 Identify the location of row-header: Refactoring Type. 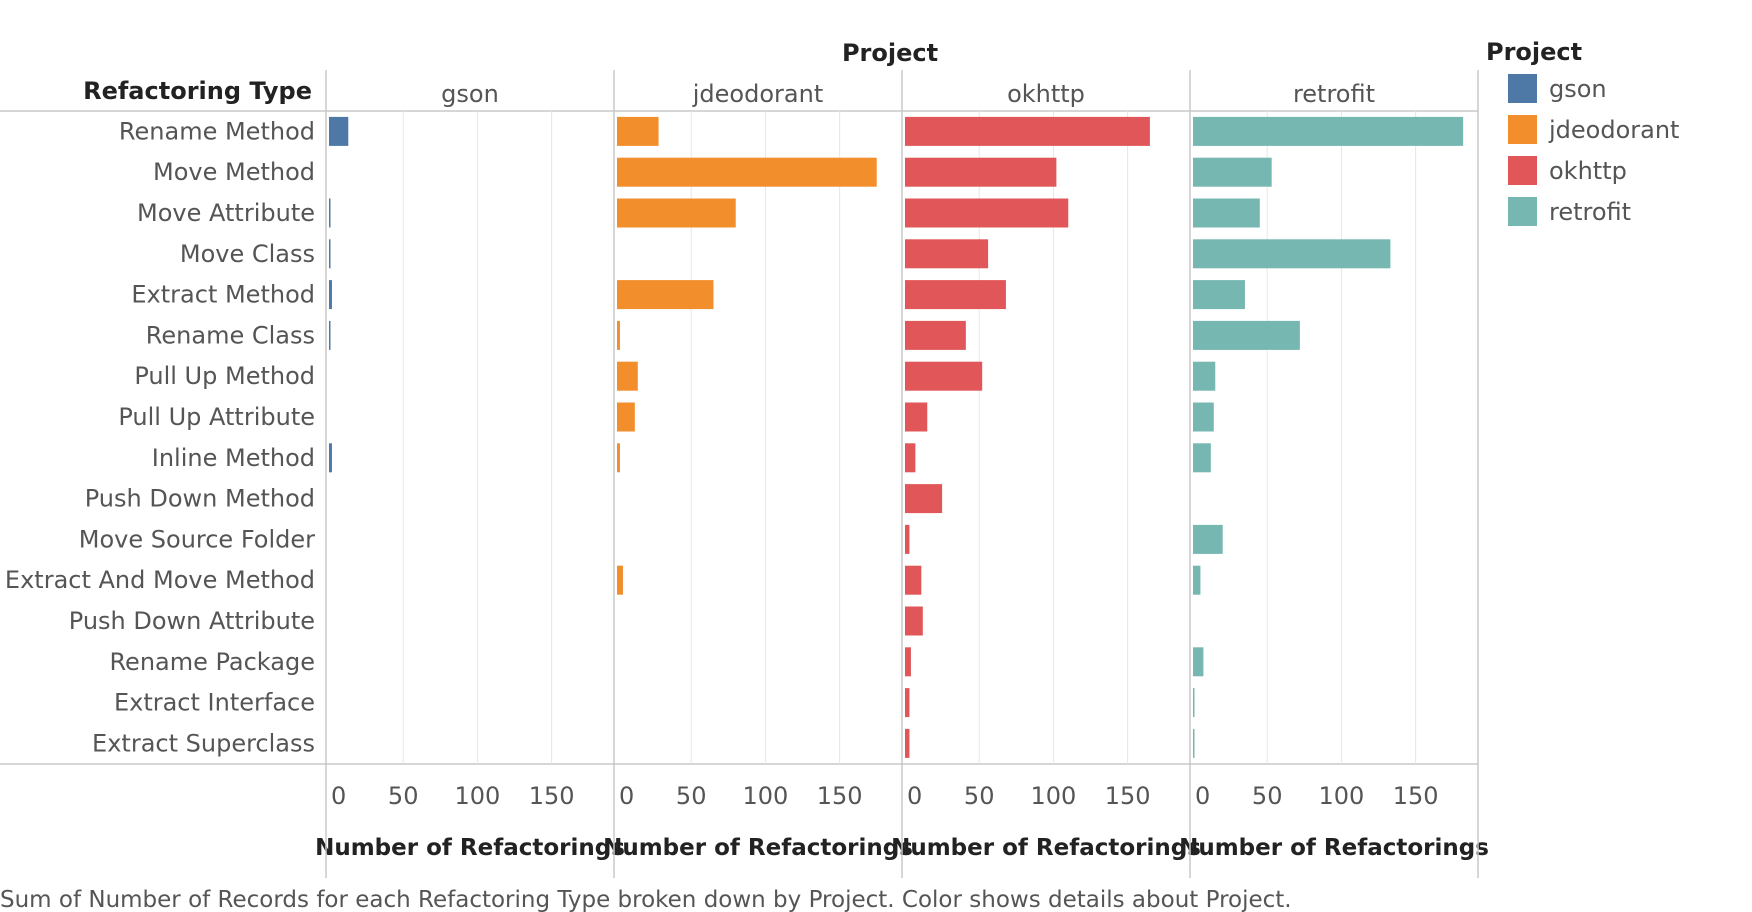
(197, 91).